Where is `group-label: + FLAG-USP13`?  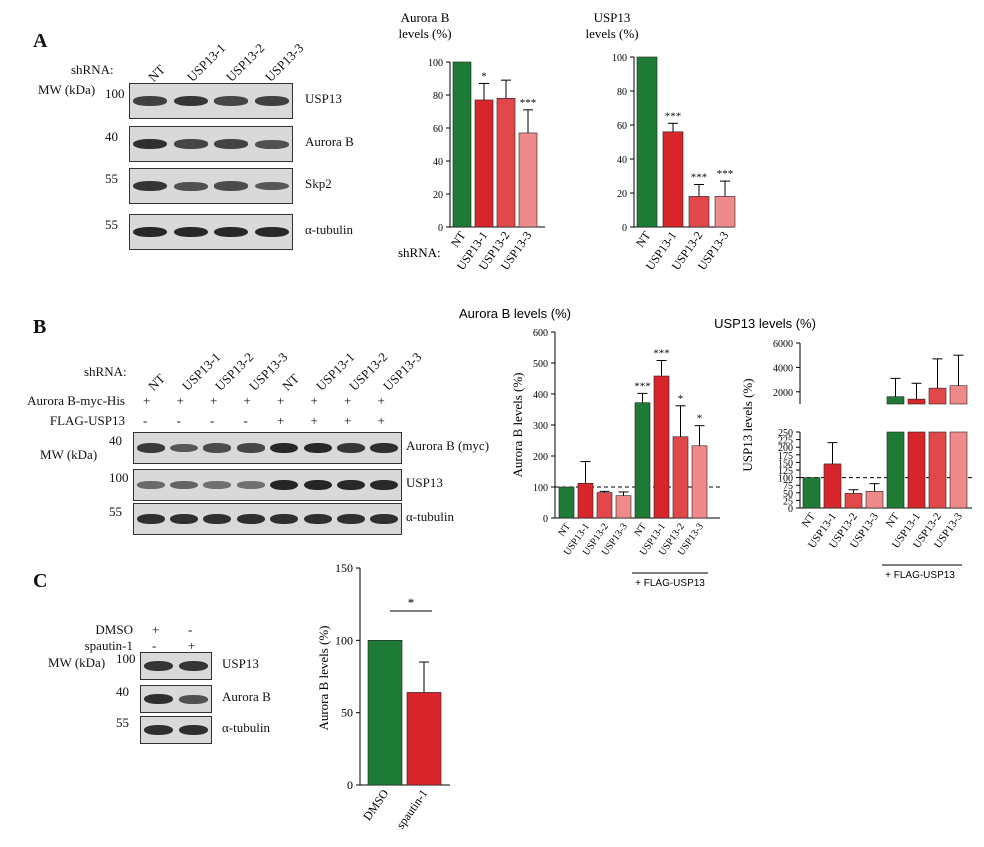 group-label: + FLAG-USP13 is located at coordinates (670, 583).